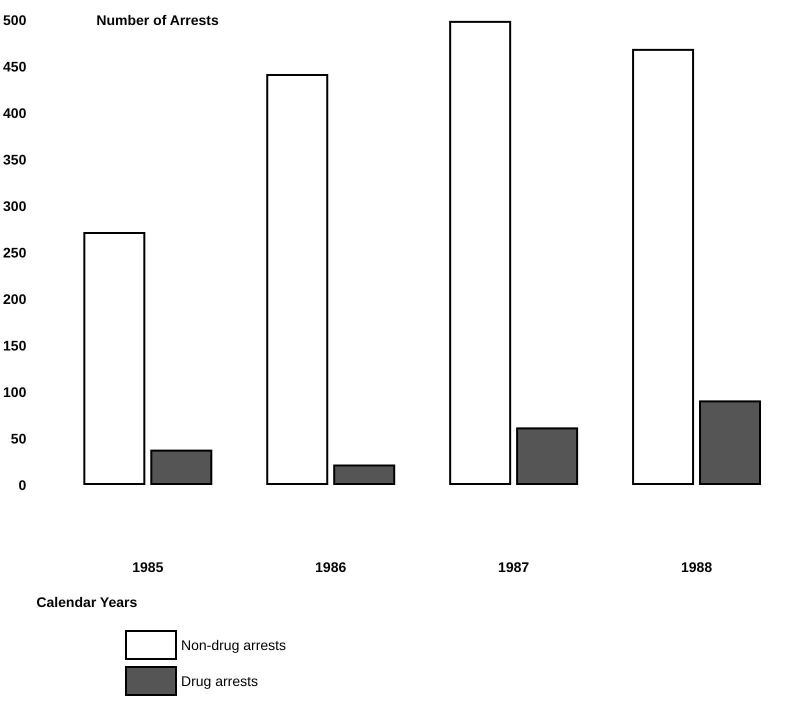 The width and height of the screenshot is (798, 721). I want to click on y-tick-label: 300, so click(15, 206).